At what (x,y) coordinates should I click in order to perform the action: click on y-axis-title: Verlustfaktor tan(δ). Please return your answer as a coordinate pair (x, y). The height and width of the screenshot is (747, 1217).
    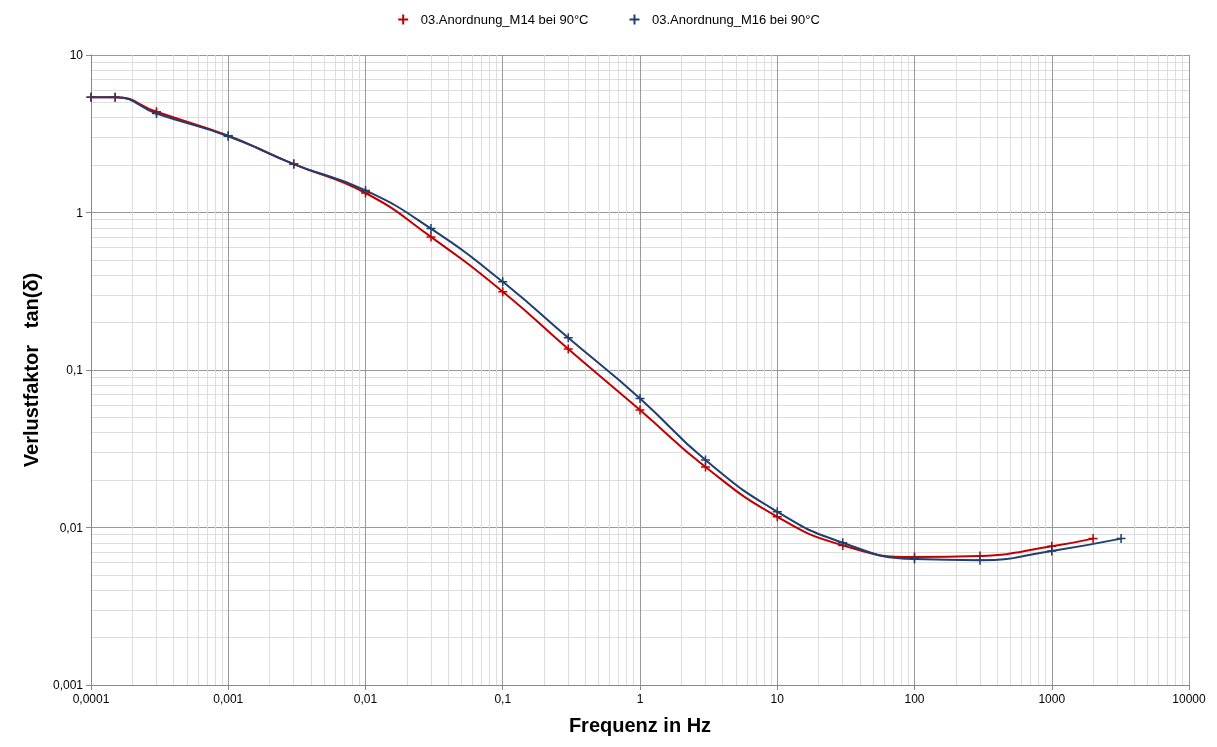
    Looking at the image, I should click on (31, 370).